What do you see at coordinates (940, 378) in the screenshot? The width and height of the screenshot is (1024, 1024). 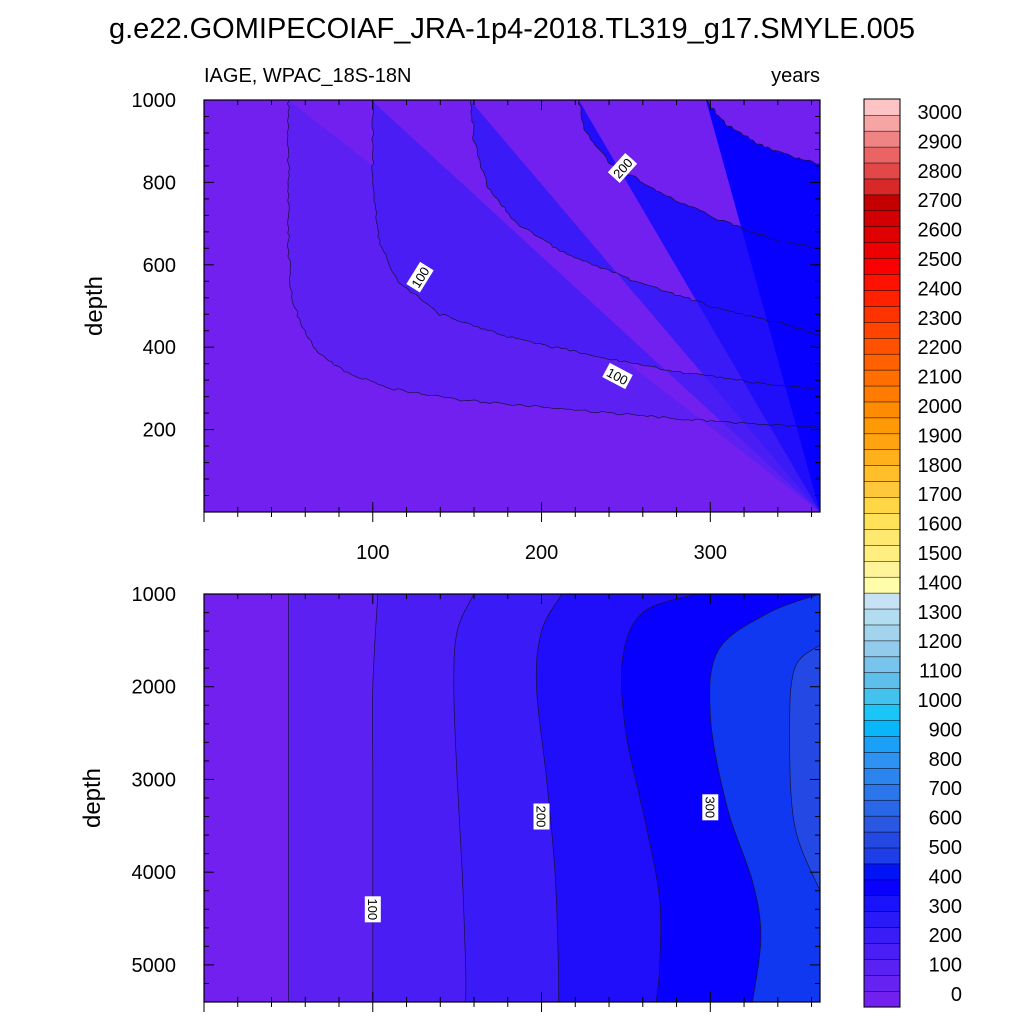 I see `colorbar-label: 2100` at bounding box center [940, 378].